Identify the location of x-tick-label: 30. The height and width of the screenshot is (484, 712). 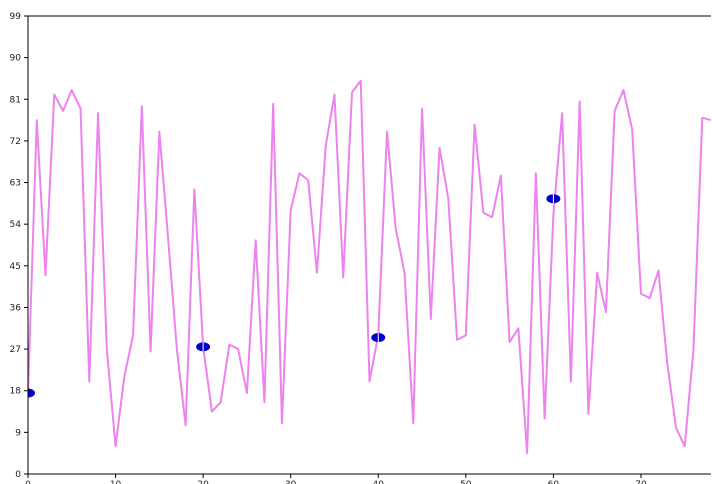
(291, 482).